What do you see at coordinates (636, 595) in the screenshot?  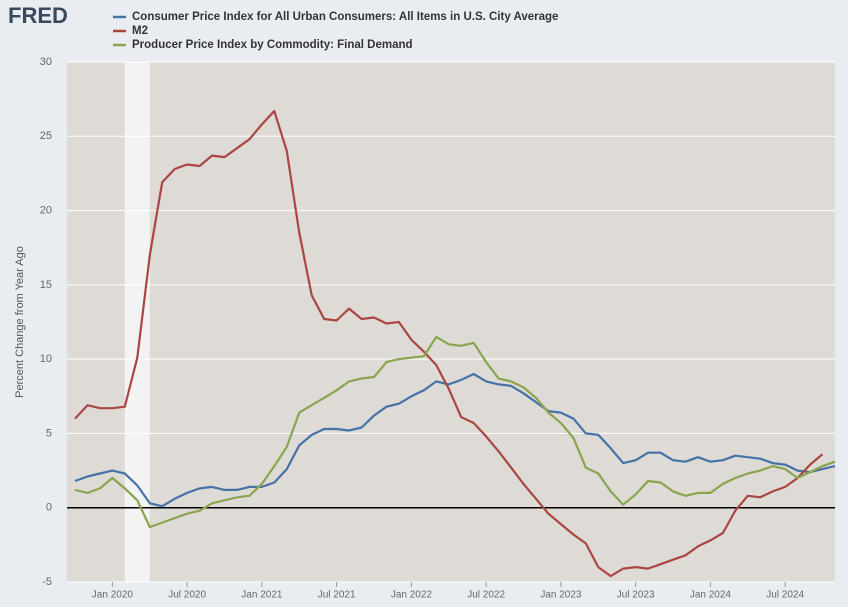 I see `x-tick-label: Jul 2023` at bounding box center [636, 595].